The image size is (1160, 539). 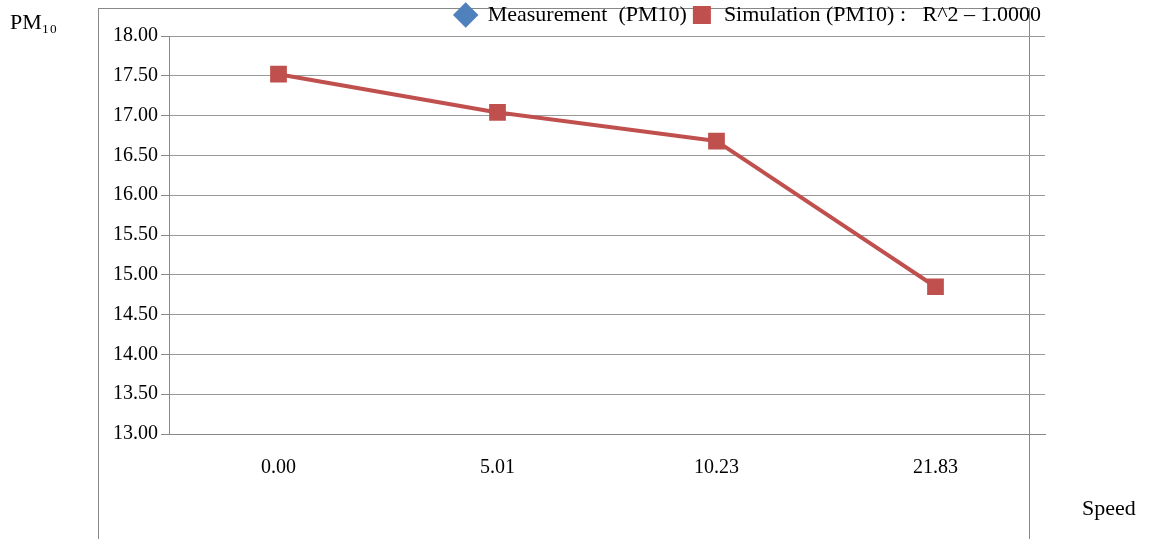 I want to click on y-tick-label: 18.00, so click(x=135, y=34).